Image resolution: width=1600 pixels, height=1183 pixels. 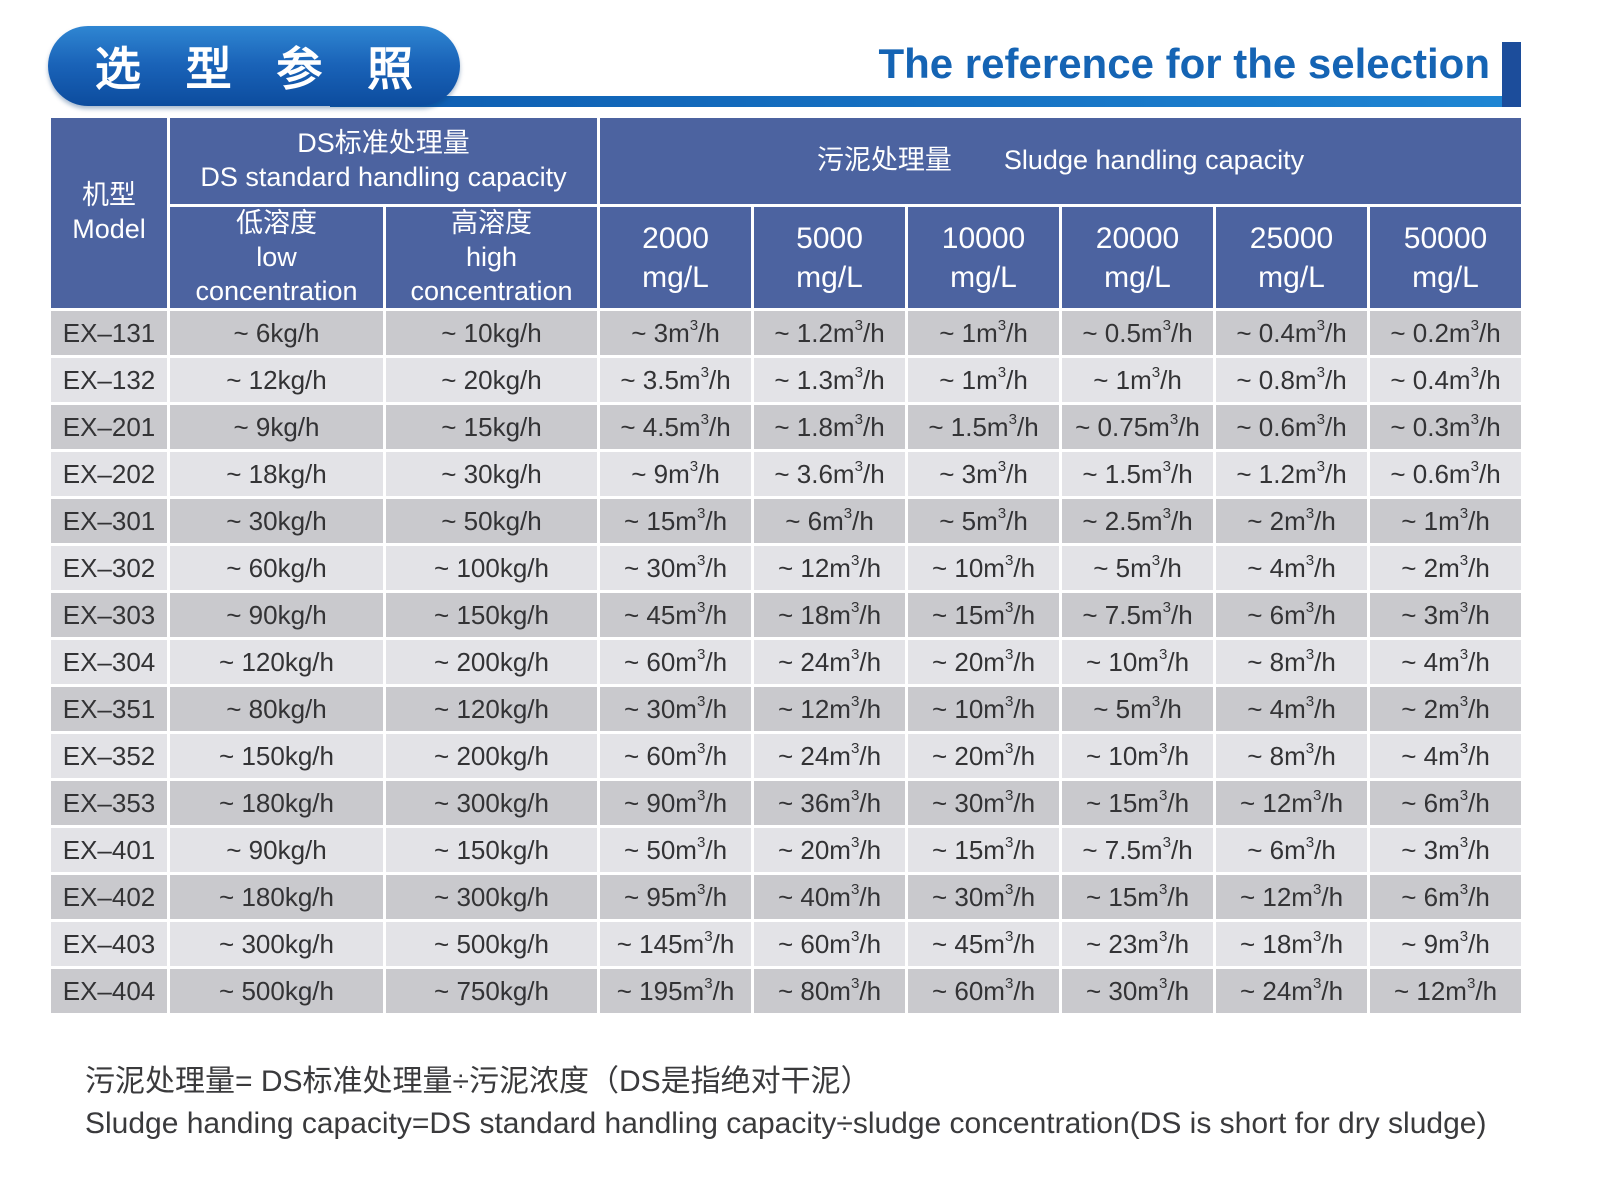 What do you see at coordinates (383, 177) in the screenshot?
I see `group-header-ds-en: DS standard handling capacity` at bounding box center [383, 177].